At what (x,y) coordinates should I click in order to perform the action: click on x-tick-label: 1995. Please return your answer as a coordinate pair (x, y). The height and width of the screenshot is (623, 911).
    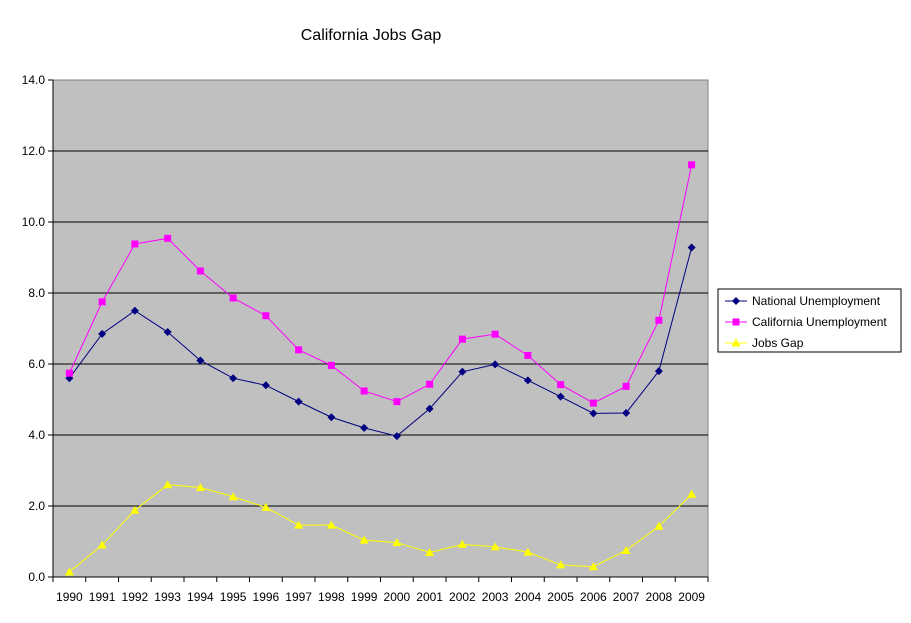
    Looking at the image, I should click on (233, 597).